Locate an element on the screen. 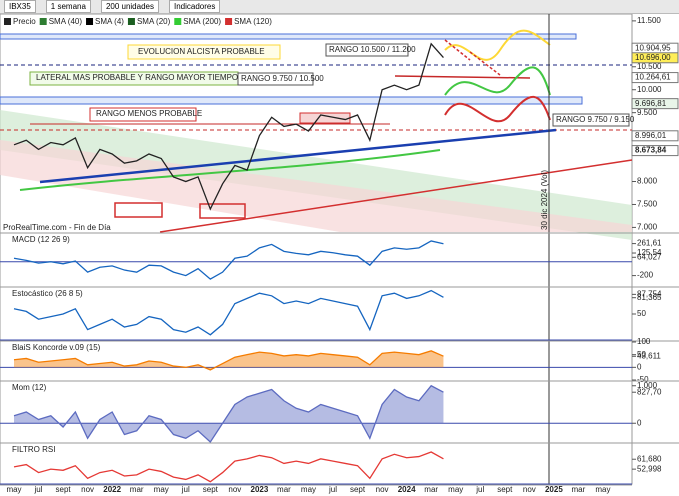 This screenshot has width=679, height=496. panel-title: BlaiS Koncorde v.09 (15) is located at coordinates (56, 347).